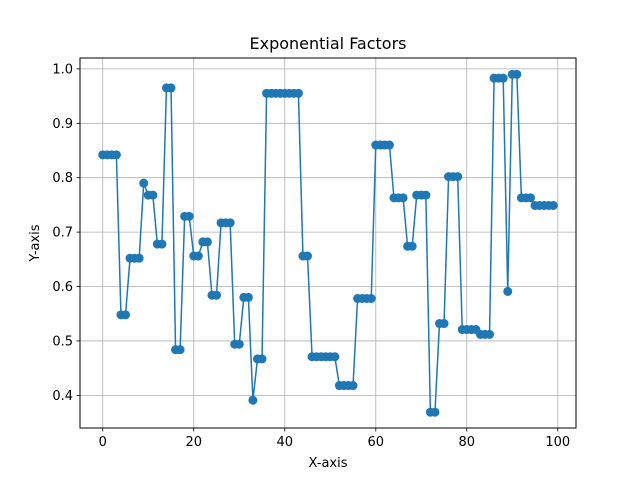 This screenshot has height=480, width=640. Describe the element at coordinates (284, 442) in the screenshot. I see `x-tick-label: 40` at that location.